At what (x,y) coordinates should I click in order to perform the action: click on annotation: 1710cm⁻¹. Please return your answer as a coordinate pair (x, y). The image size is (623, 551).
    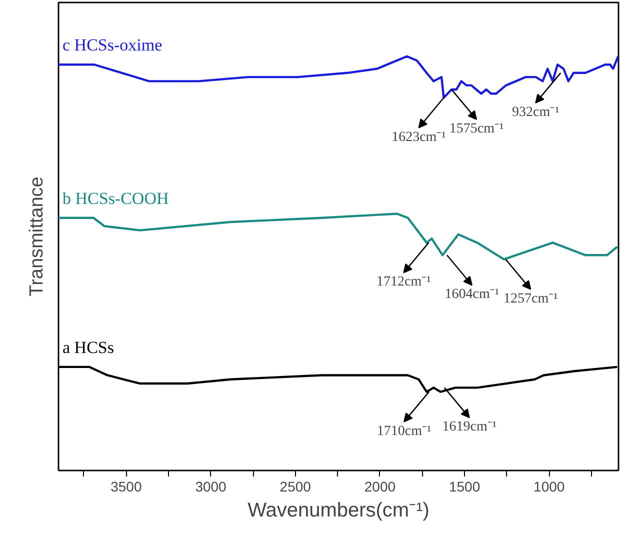
    Looking at the image, I should click on (404, 431).